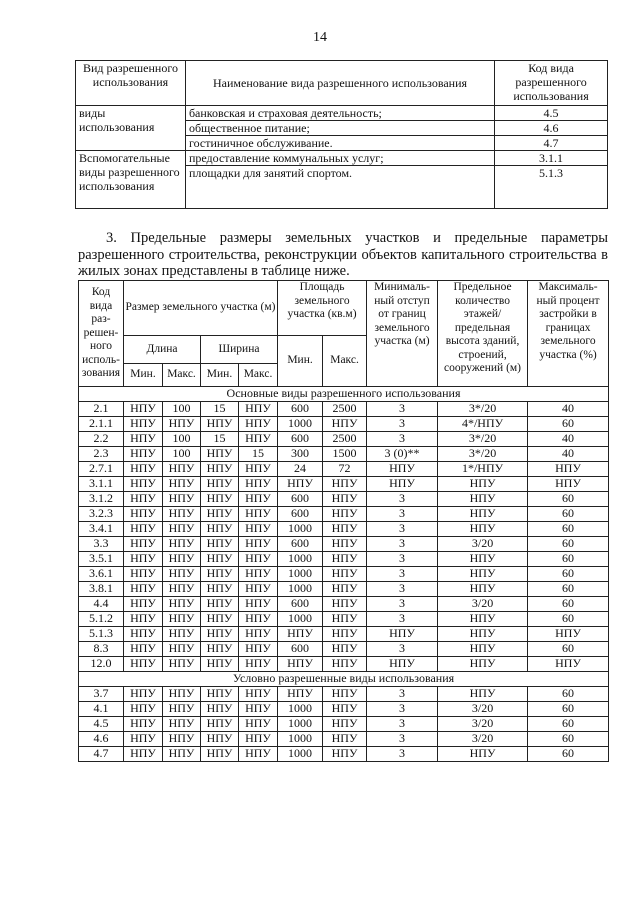 The image size is (640, 905). Describe the element at coordinates (300, 484) in the screenshot. I see `cell-area-min: НПУ` at that location.